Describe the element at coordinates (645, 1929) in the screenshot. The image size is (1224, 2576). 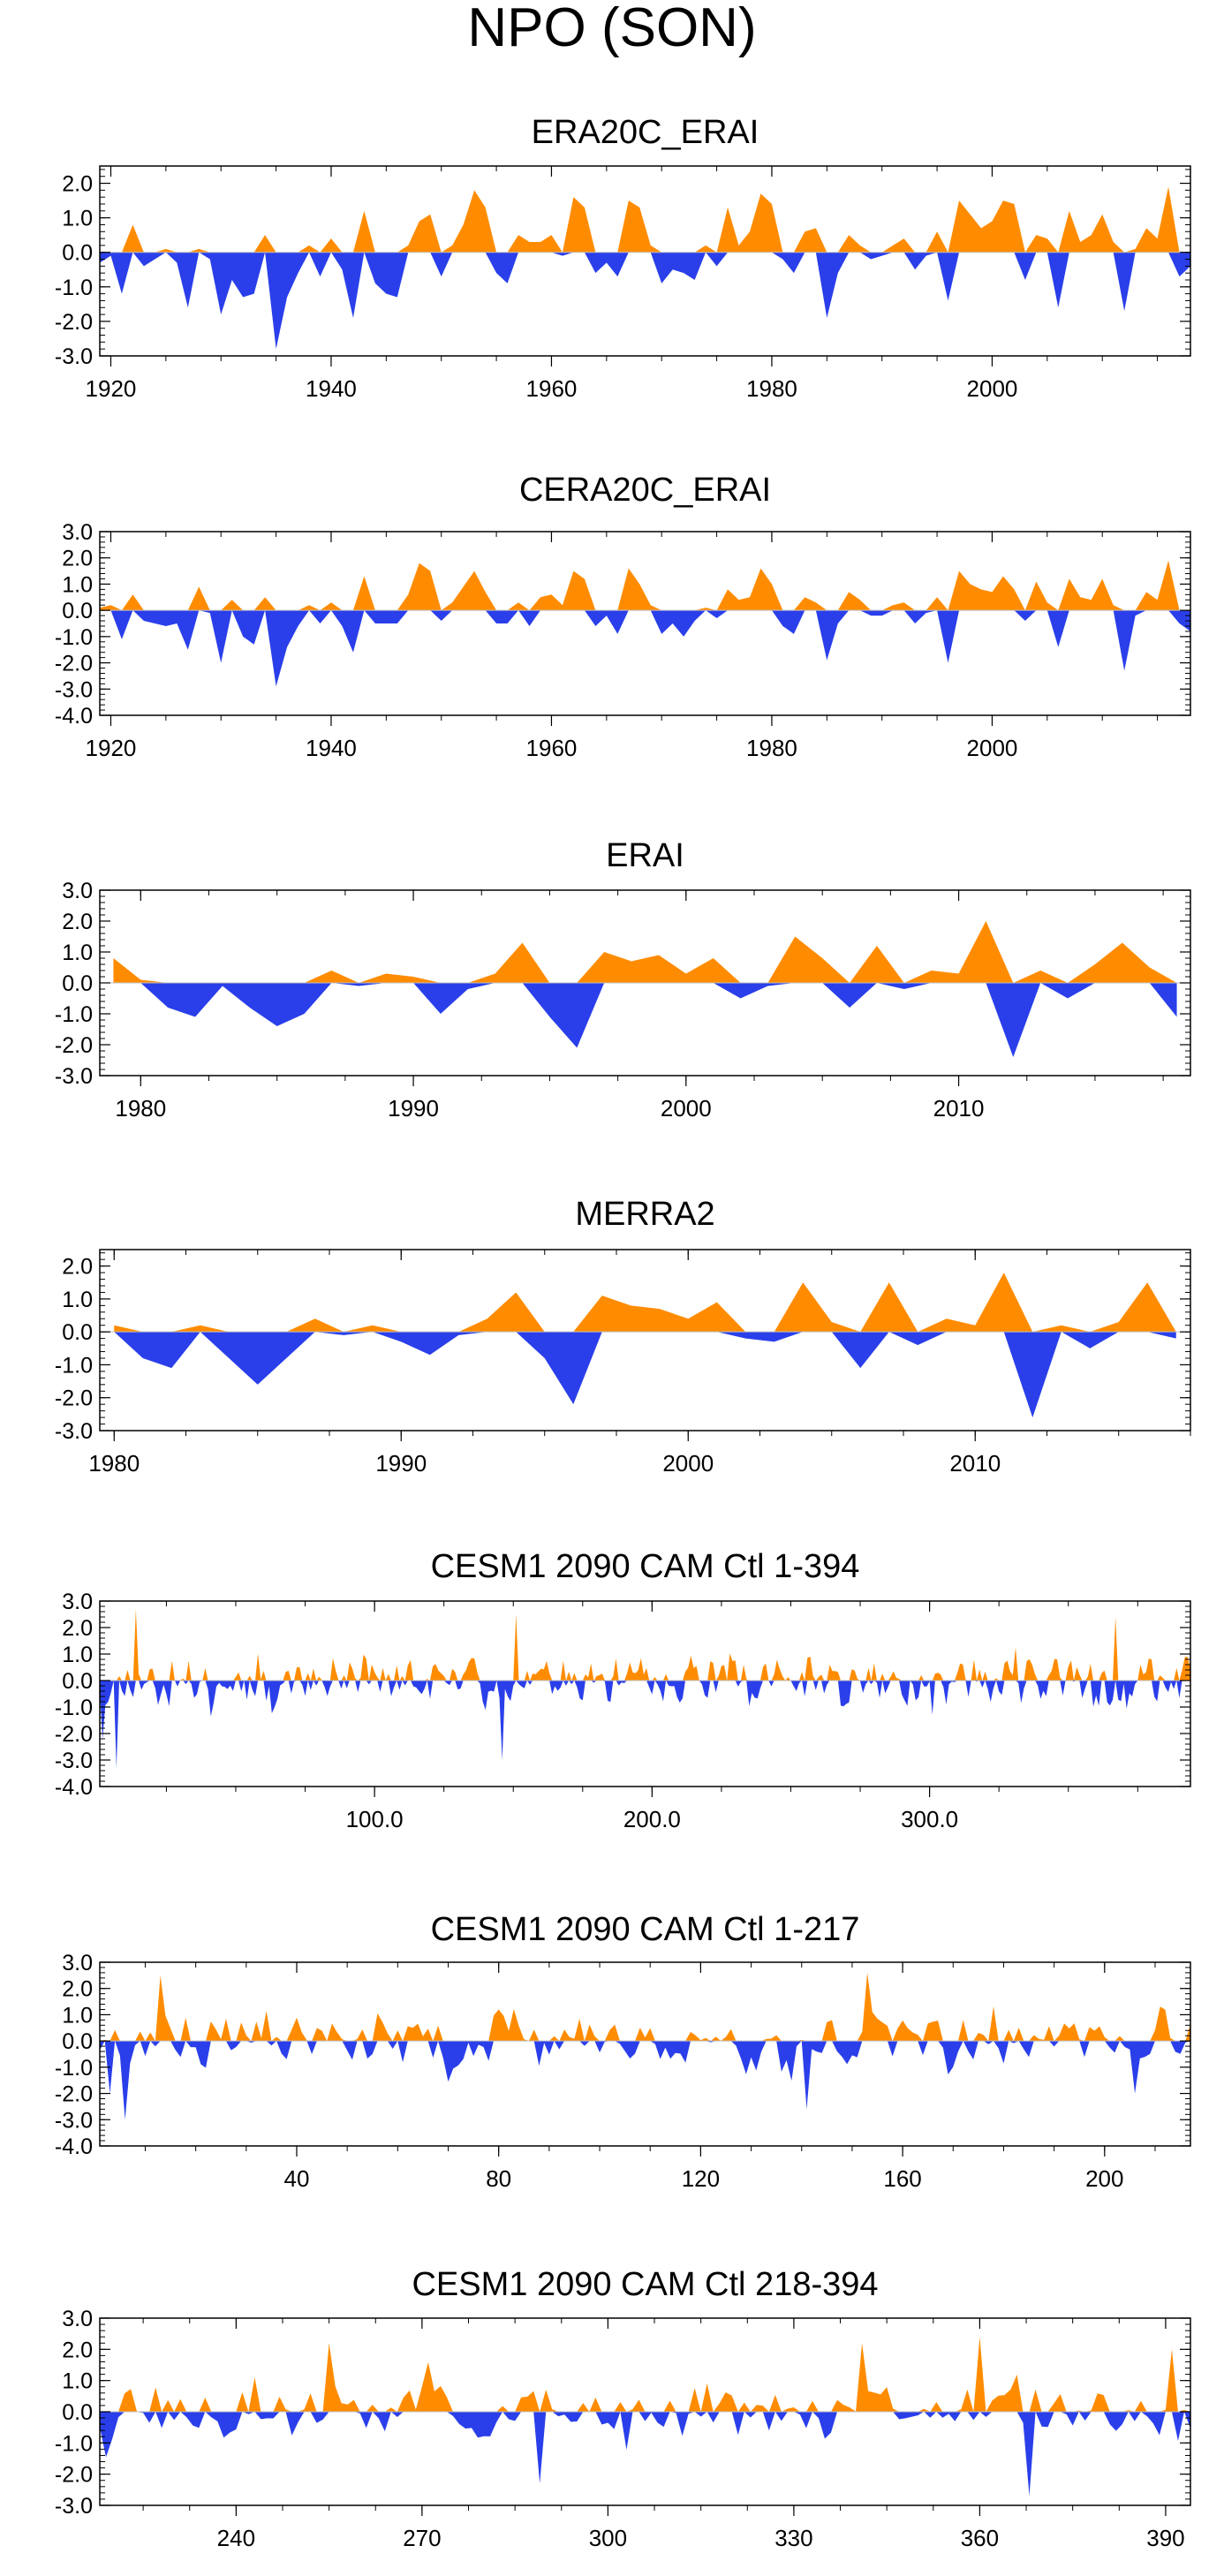
I see `chart-title: CESM1 2090 CAM Ctl 1-217` at that location.